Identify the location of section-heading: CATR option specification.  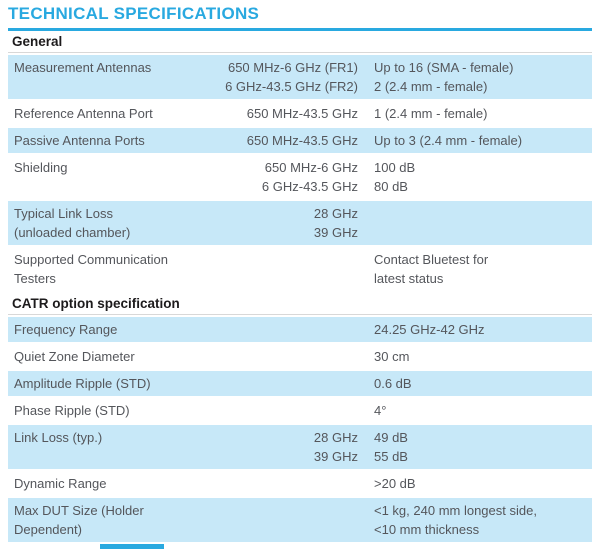
(300, 304).